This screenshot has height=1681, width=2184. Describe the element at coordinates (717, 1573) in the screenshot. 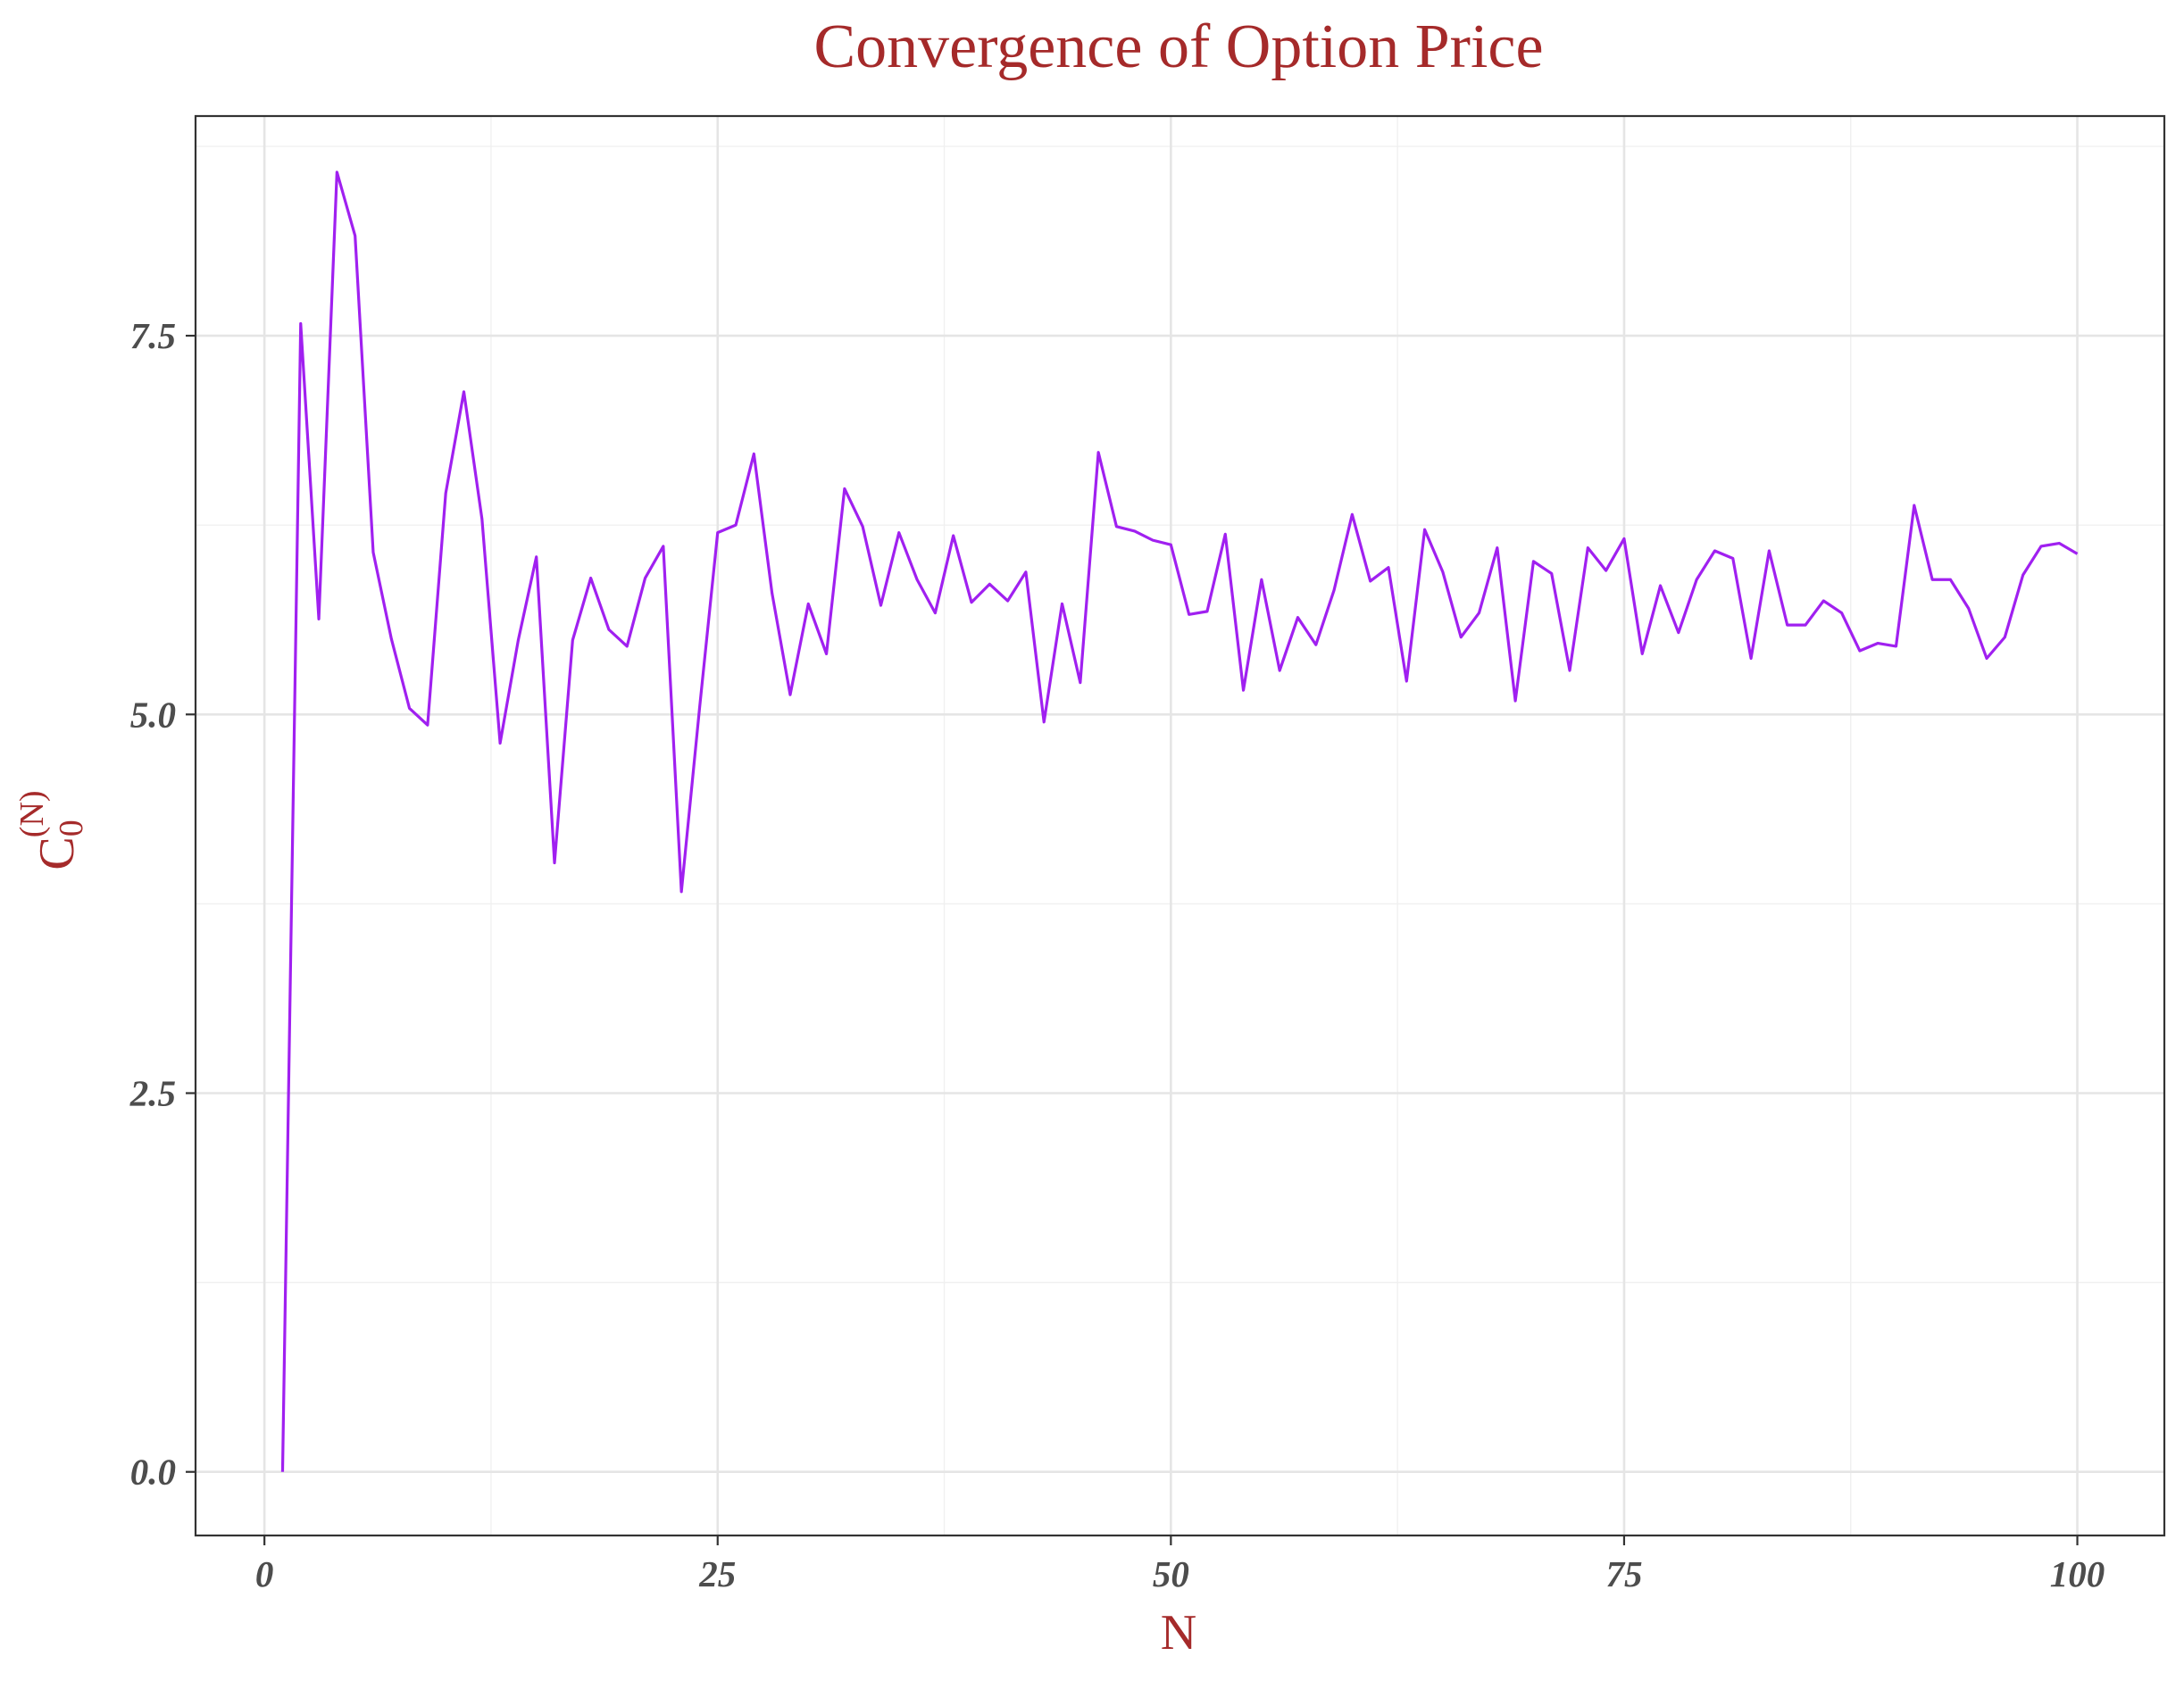

I see `x-tick-label: 25` at that location.